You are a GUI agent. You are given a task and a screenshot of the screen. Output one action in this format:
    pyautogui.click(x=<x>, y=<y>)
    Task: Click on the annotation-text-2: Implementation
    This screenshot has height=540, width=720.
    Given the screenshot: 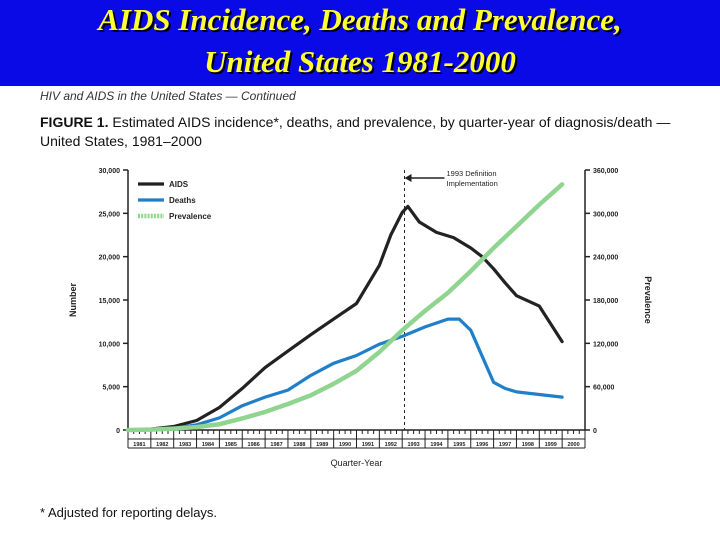 What is the action you would take?
    pyautogui.click(x=471, y=183)
    